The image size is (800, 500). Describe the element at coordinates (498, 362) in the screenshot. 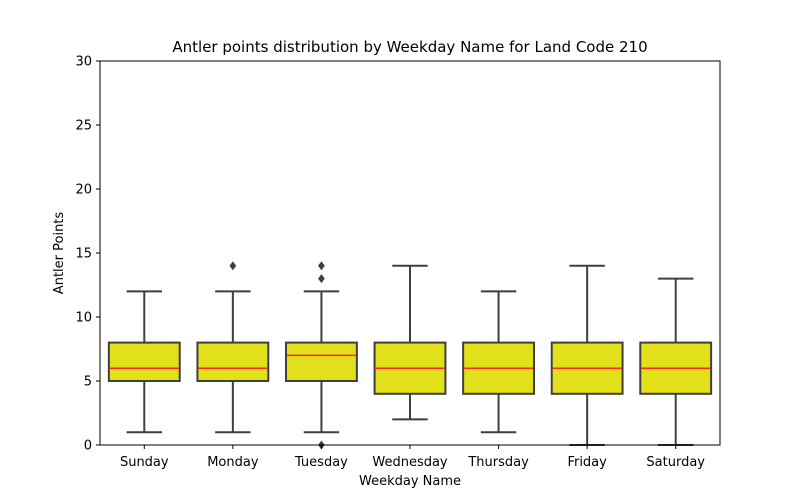

I see `box-thursday` at that location.